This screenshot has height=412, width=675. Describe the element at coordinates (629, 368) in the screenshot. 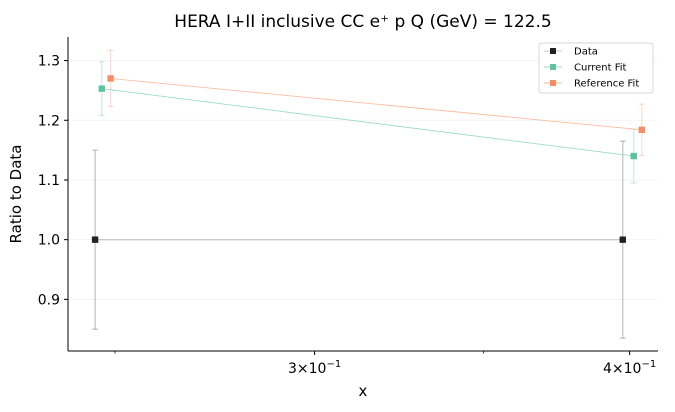

I see `x-tick-label: 4×10⁻¹` at that location.